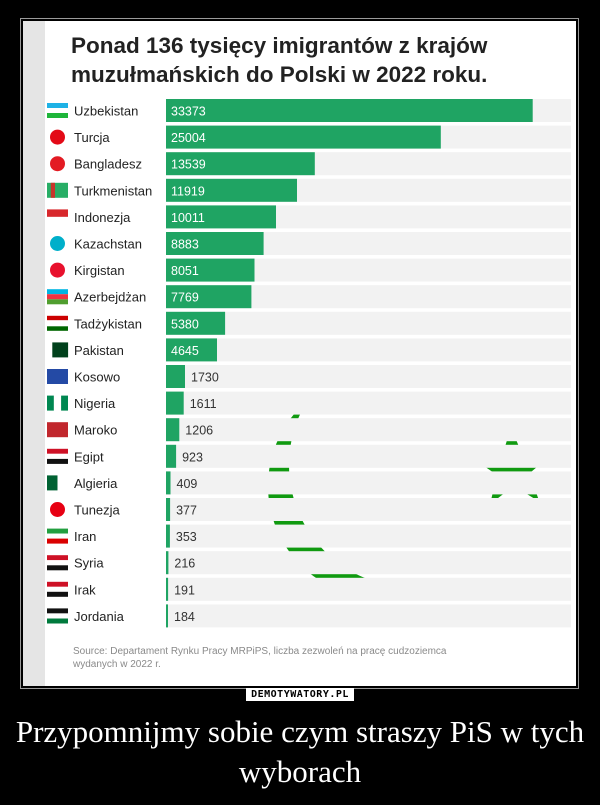 This screenshot has width=600, height=805. I want to click on chart-row: Maroko 1206, so click(309, 430).